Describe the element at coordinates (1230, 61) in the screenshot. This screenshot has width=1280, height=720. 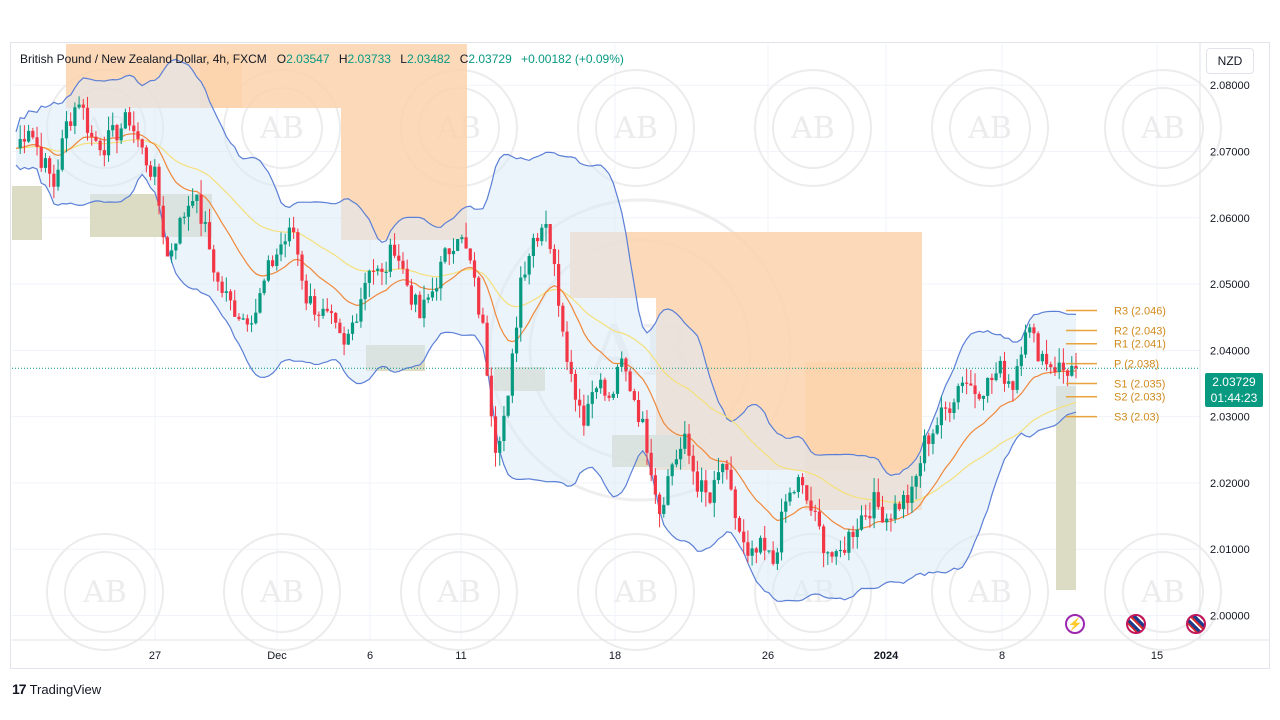
I see `currency-button: NZD` at that location.